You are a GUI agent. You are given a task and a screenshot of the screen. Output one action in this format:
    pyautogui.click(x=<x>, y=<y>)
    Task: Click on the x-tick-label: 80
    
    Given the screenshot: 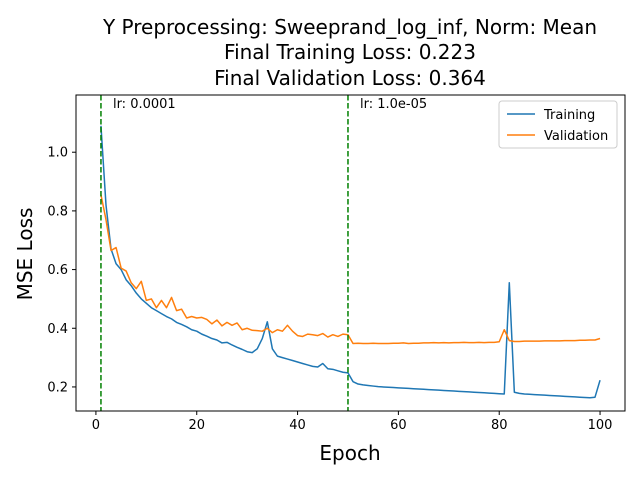 What is the action you would take?
    pyautogui.click(x=499, y=425)
    